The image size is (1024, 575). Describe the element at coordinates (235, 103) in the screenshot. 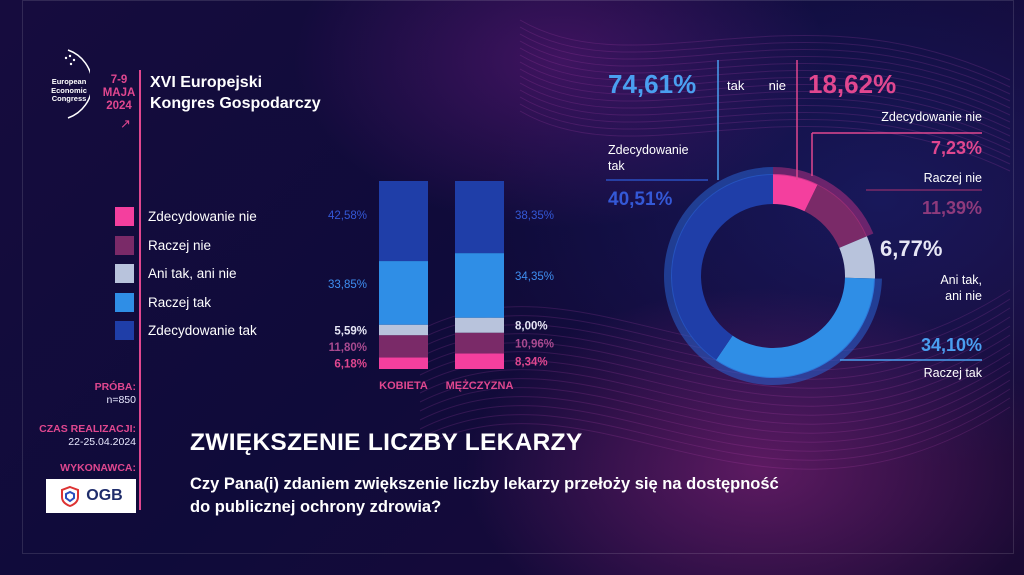

I see `event-title-line-2: Kongres Gospodarczy` at that location.